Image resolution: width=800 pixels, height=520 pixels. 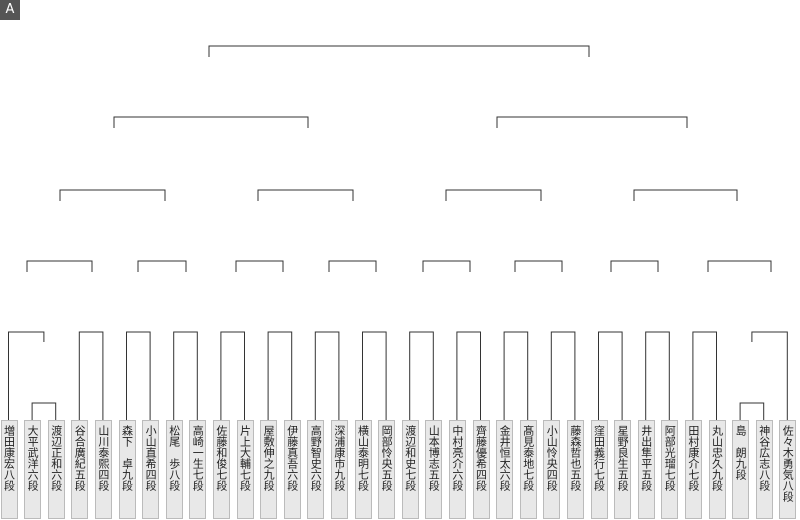 What do you see at coordinates (9, 469) in the screenshot?
I see `player-name: 増田康宏八段` at bounding box center [9, 469].